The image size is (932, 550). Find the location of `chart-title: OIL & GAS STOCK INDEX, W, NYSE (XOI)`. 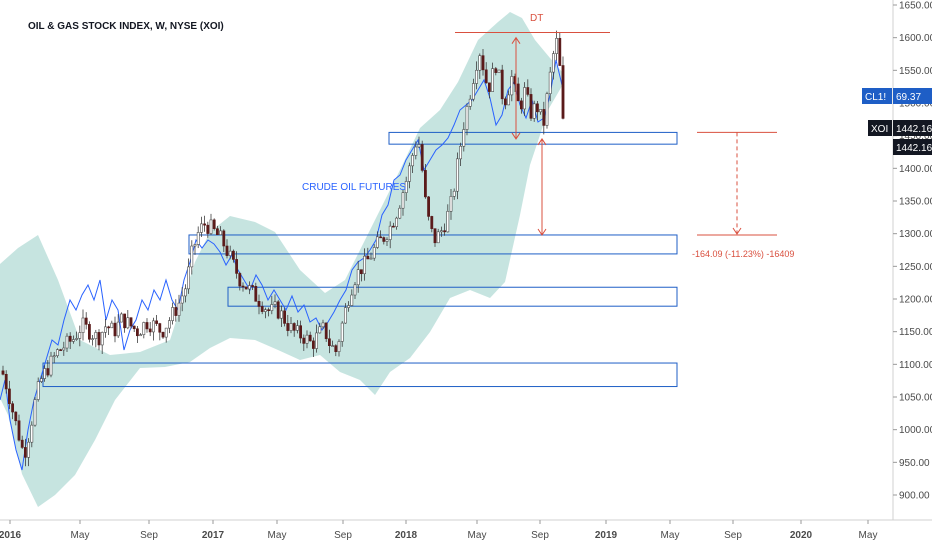

chart-title: OIL & GAS STOCK INDEX, W, NYSE (XOI) is located at coordinates (126, 26).